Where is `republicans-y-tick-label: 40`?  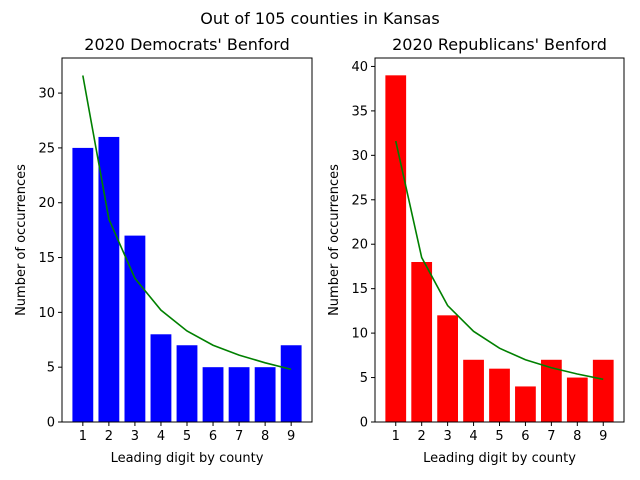 republicans-y-tick-label: 40 is located at coordinates (359, 67).